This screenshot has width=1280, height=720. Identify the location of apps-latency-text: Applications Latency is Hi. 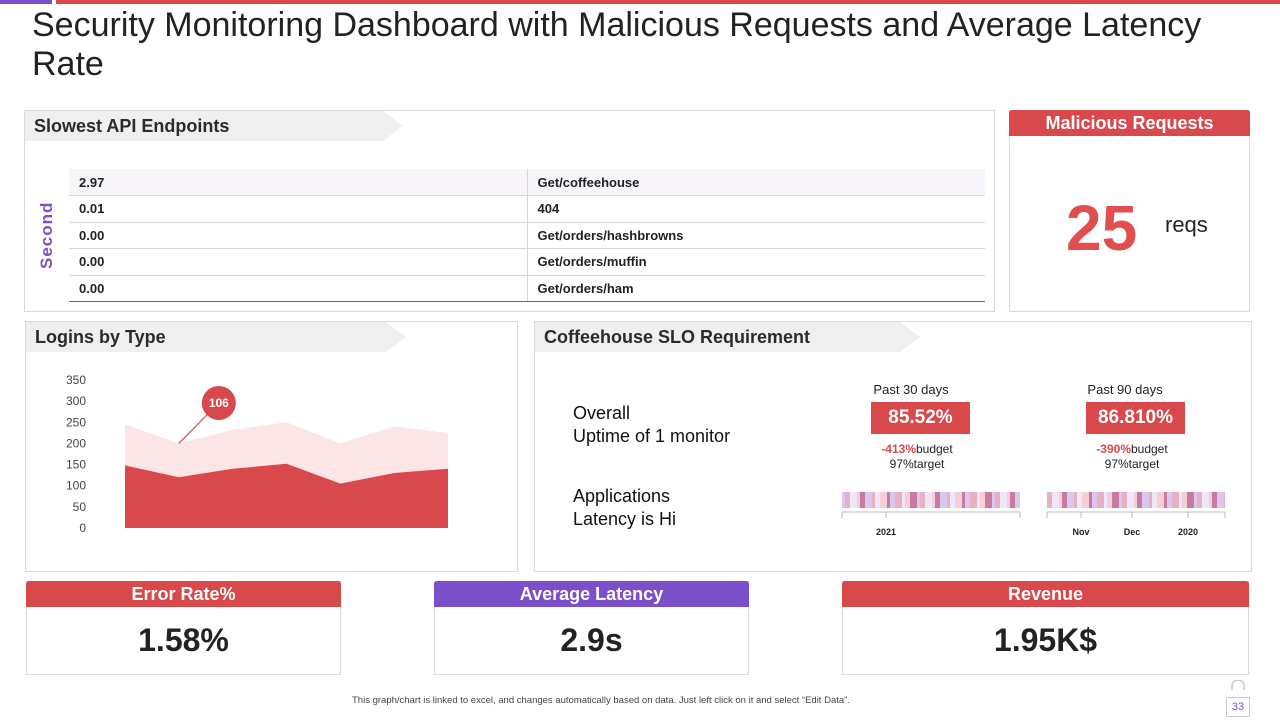
(624, 508).